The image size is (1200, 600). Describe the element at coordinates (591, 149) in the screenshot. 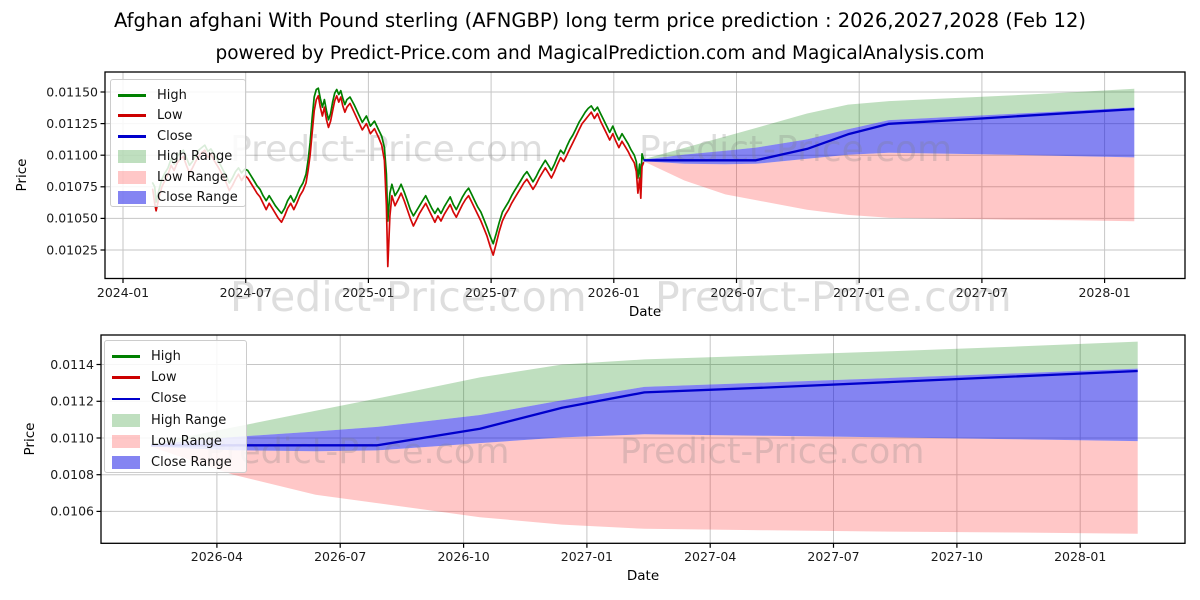

I see `top-chart-watermark: Predict-Price.com Predict-Price.com` at that location.